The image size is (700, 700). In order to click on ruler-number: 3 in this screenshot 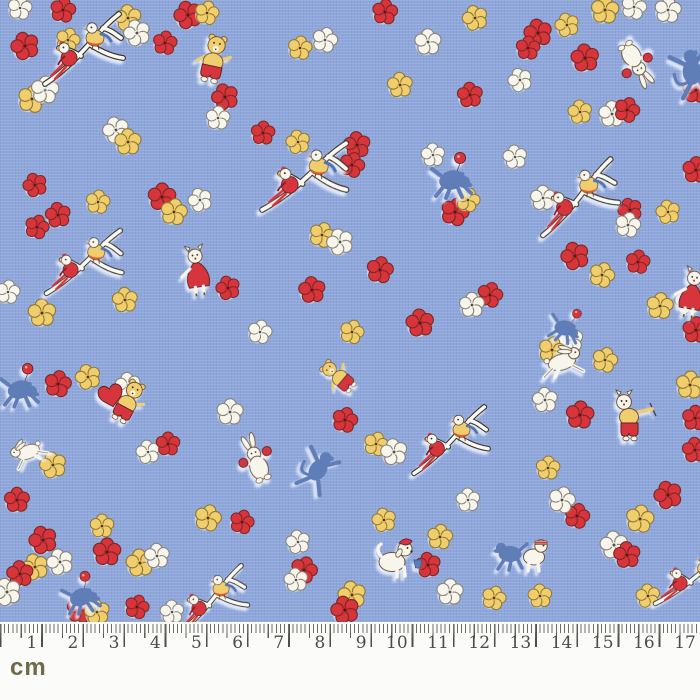, I will do `click(114, 643)`.